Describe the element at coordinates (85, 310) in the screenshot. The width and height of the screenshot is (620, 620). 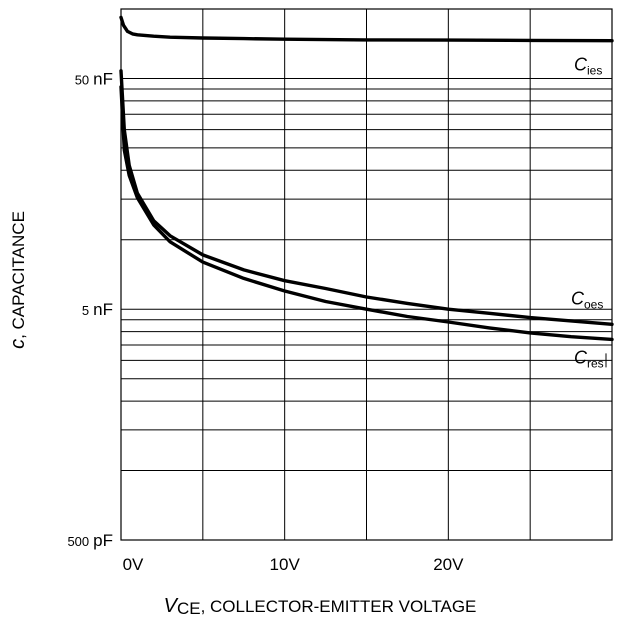
I see `y-tick-number: 5` at that location.